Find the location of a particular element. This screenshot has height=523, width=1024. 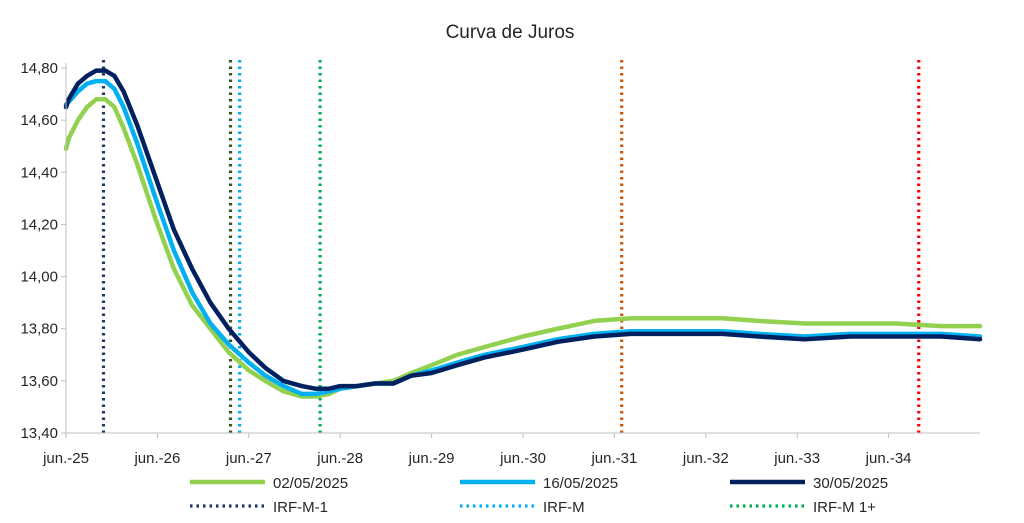

legend-label-series-0: 02/05/2025 is located at coordinates (310, 483).